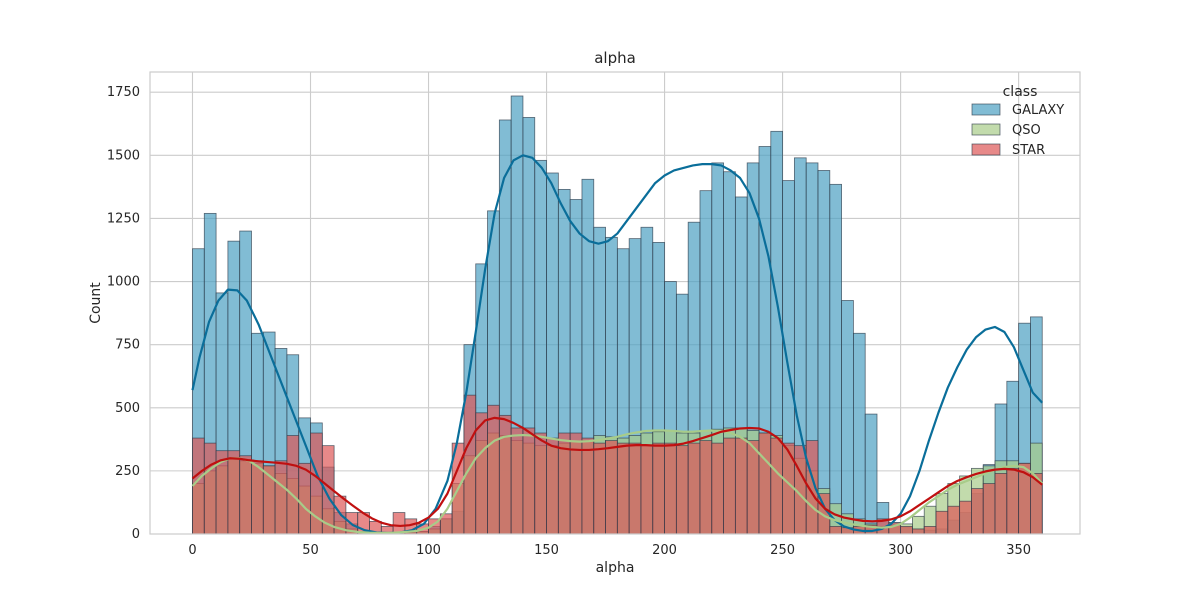  Describe the element at coordinates (192, 550) in the screenshot. I see `x-tick-label: 0` at that location.